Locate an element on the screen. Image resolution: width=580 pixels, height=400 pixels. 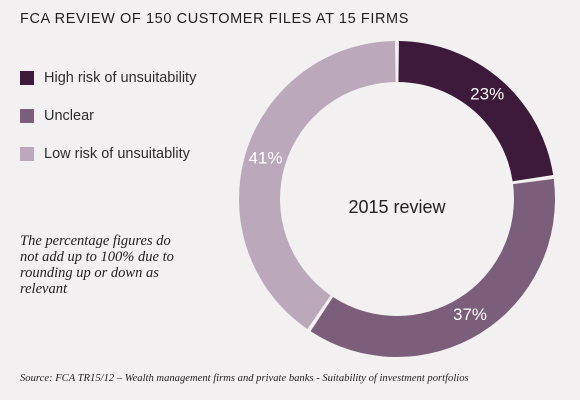
legend-label-low-risk: Low risk of unsuitablity is located at coordinates (117, 154).